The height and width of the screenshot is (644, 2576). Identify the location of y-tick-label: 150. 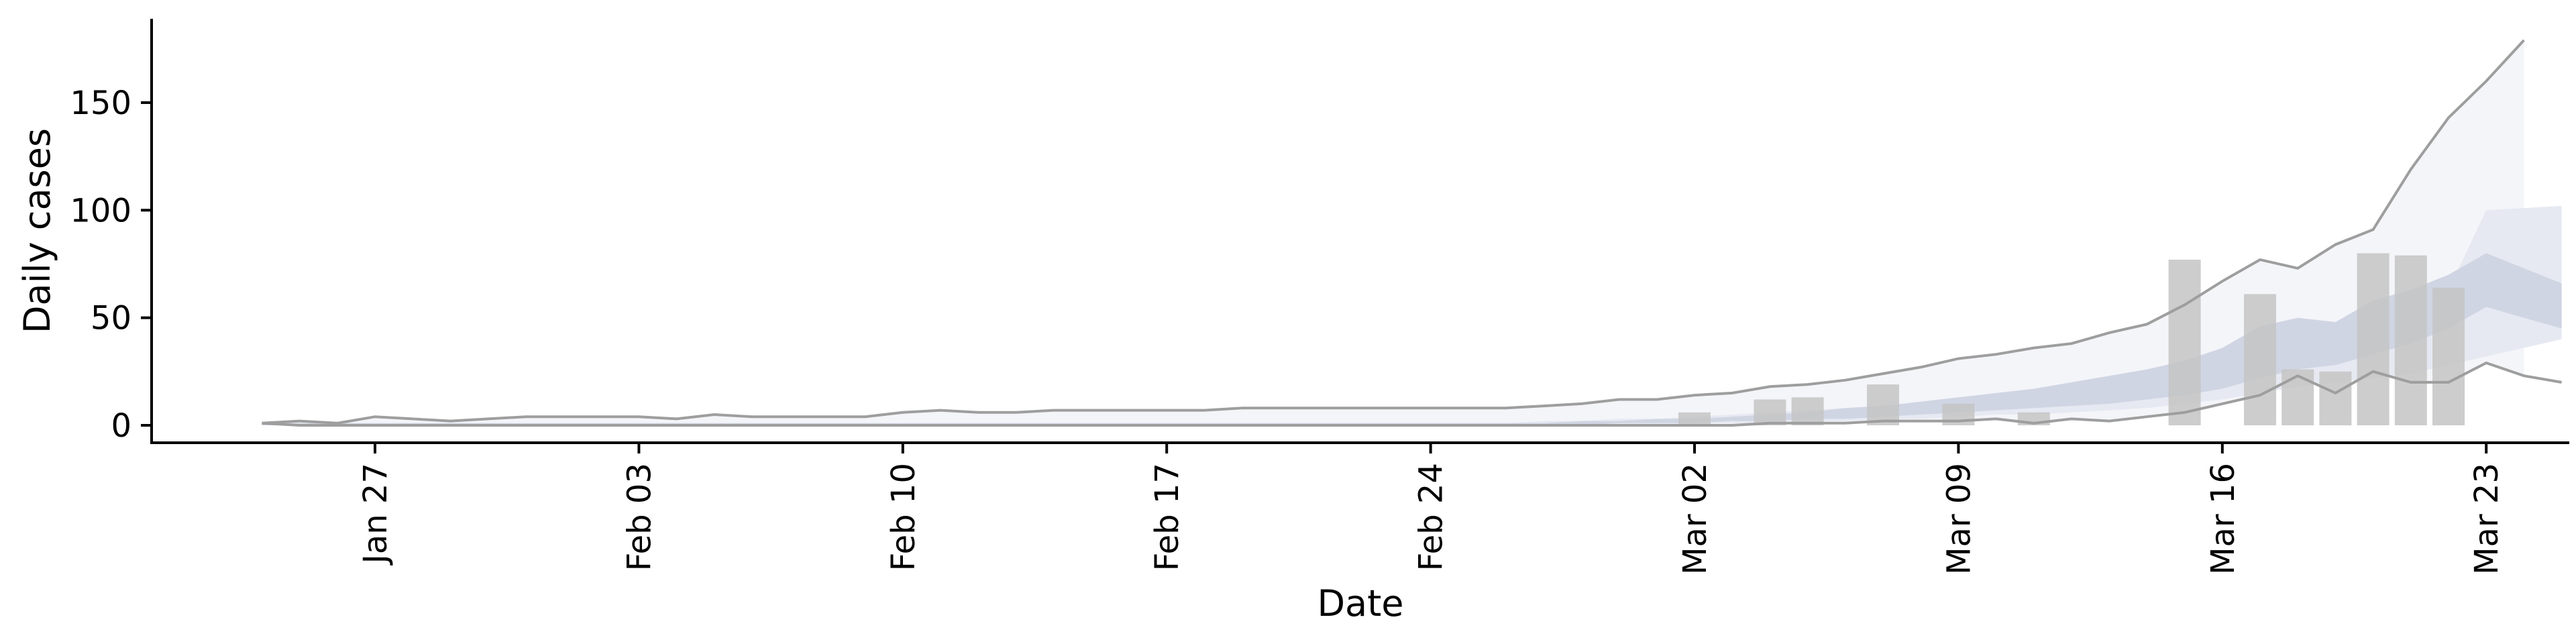
(100, 103).